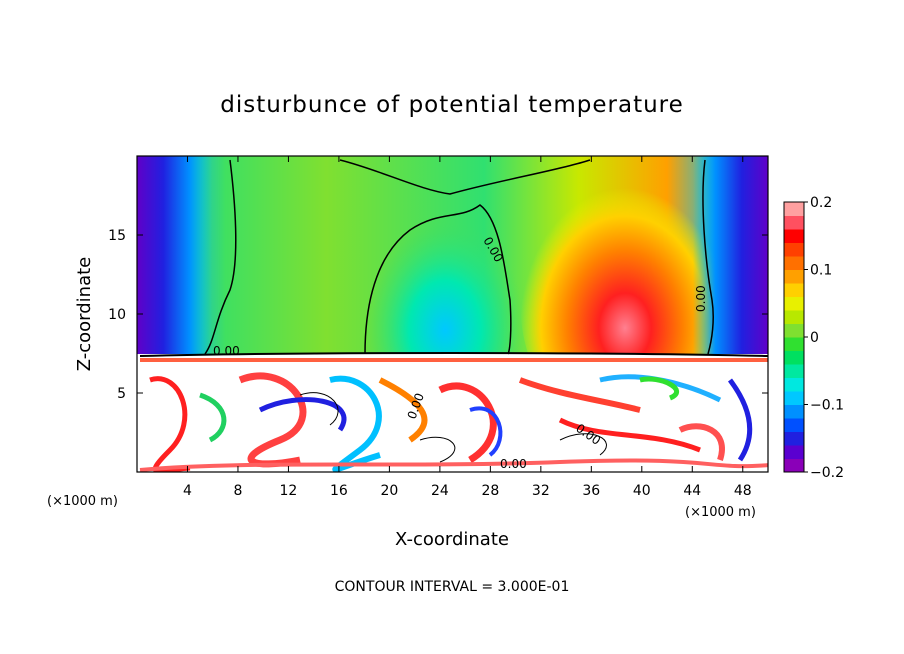 This screenshot has height=654, width=904. What do you see at coordinates (117, 315) in the screenshot?
I see `y-tick-label: 10` at bounding box center [117, 315].